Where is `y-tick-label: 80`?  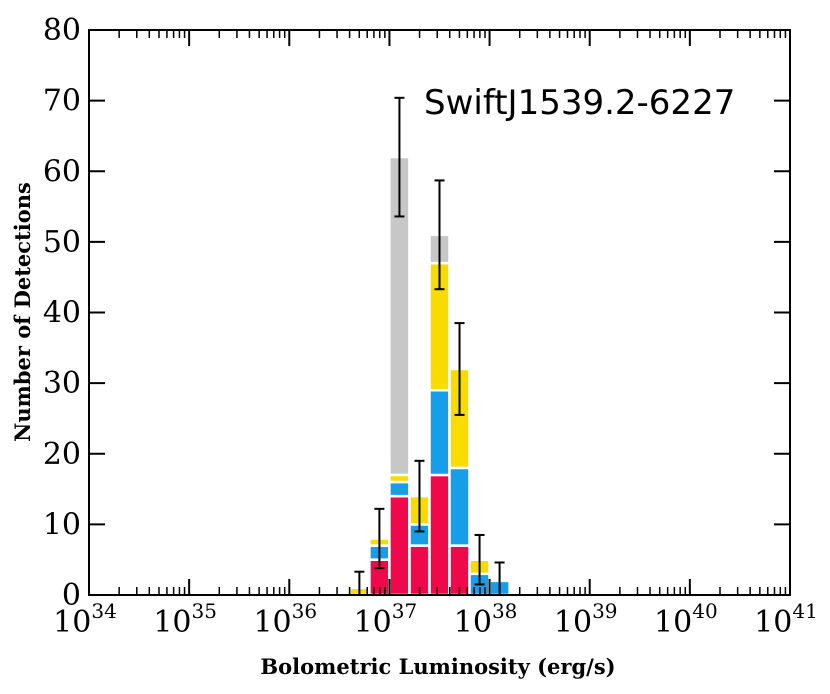
y-tick-label: 80 is located at coordinates (62, 30).